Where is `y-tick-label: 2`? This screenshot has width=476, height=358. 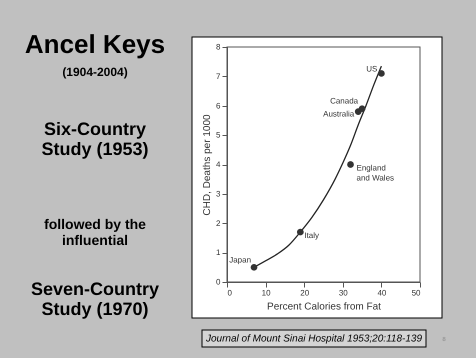
y-tick-label: 2 is located at coordinates (219, 223).